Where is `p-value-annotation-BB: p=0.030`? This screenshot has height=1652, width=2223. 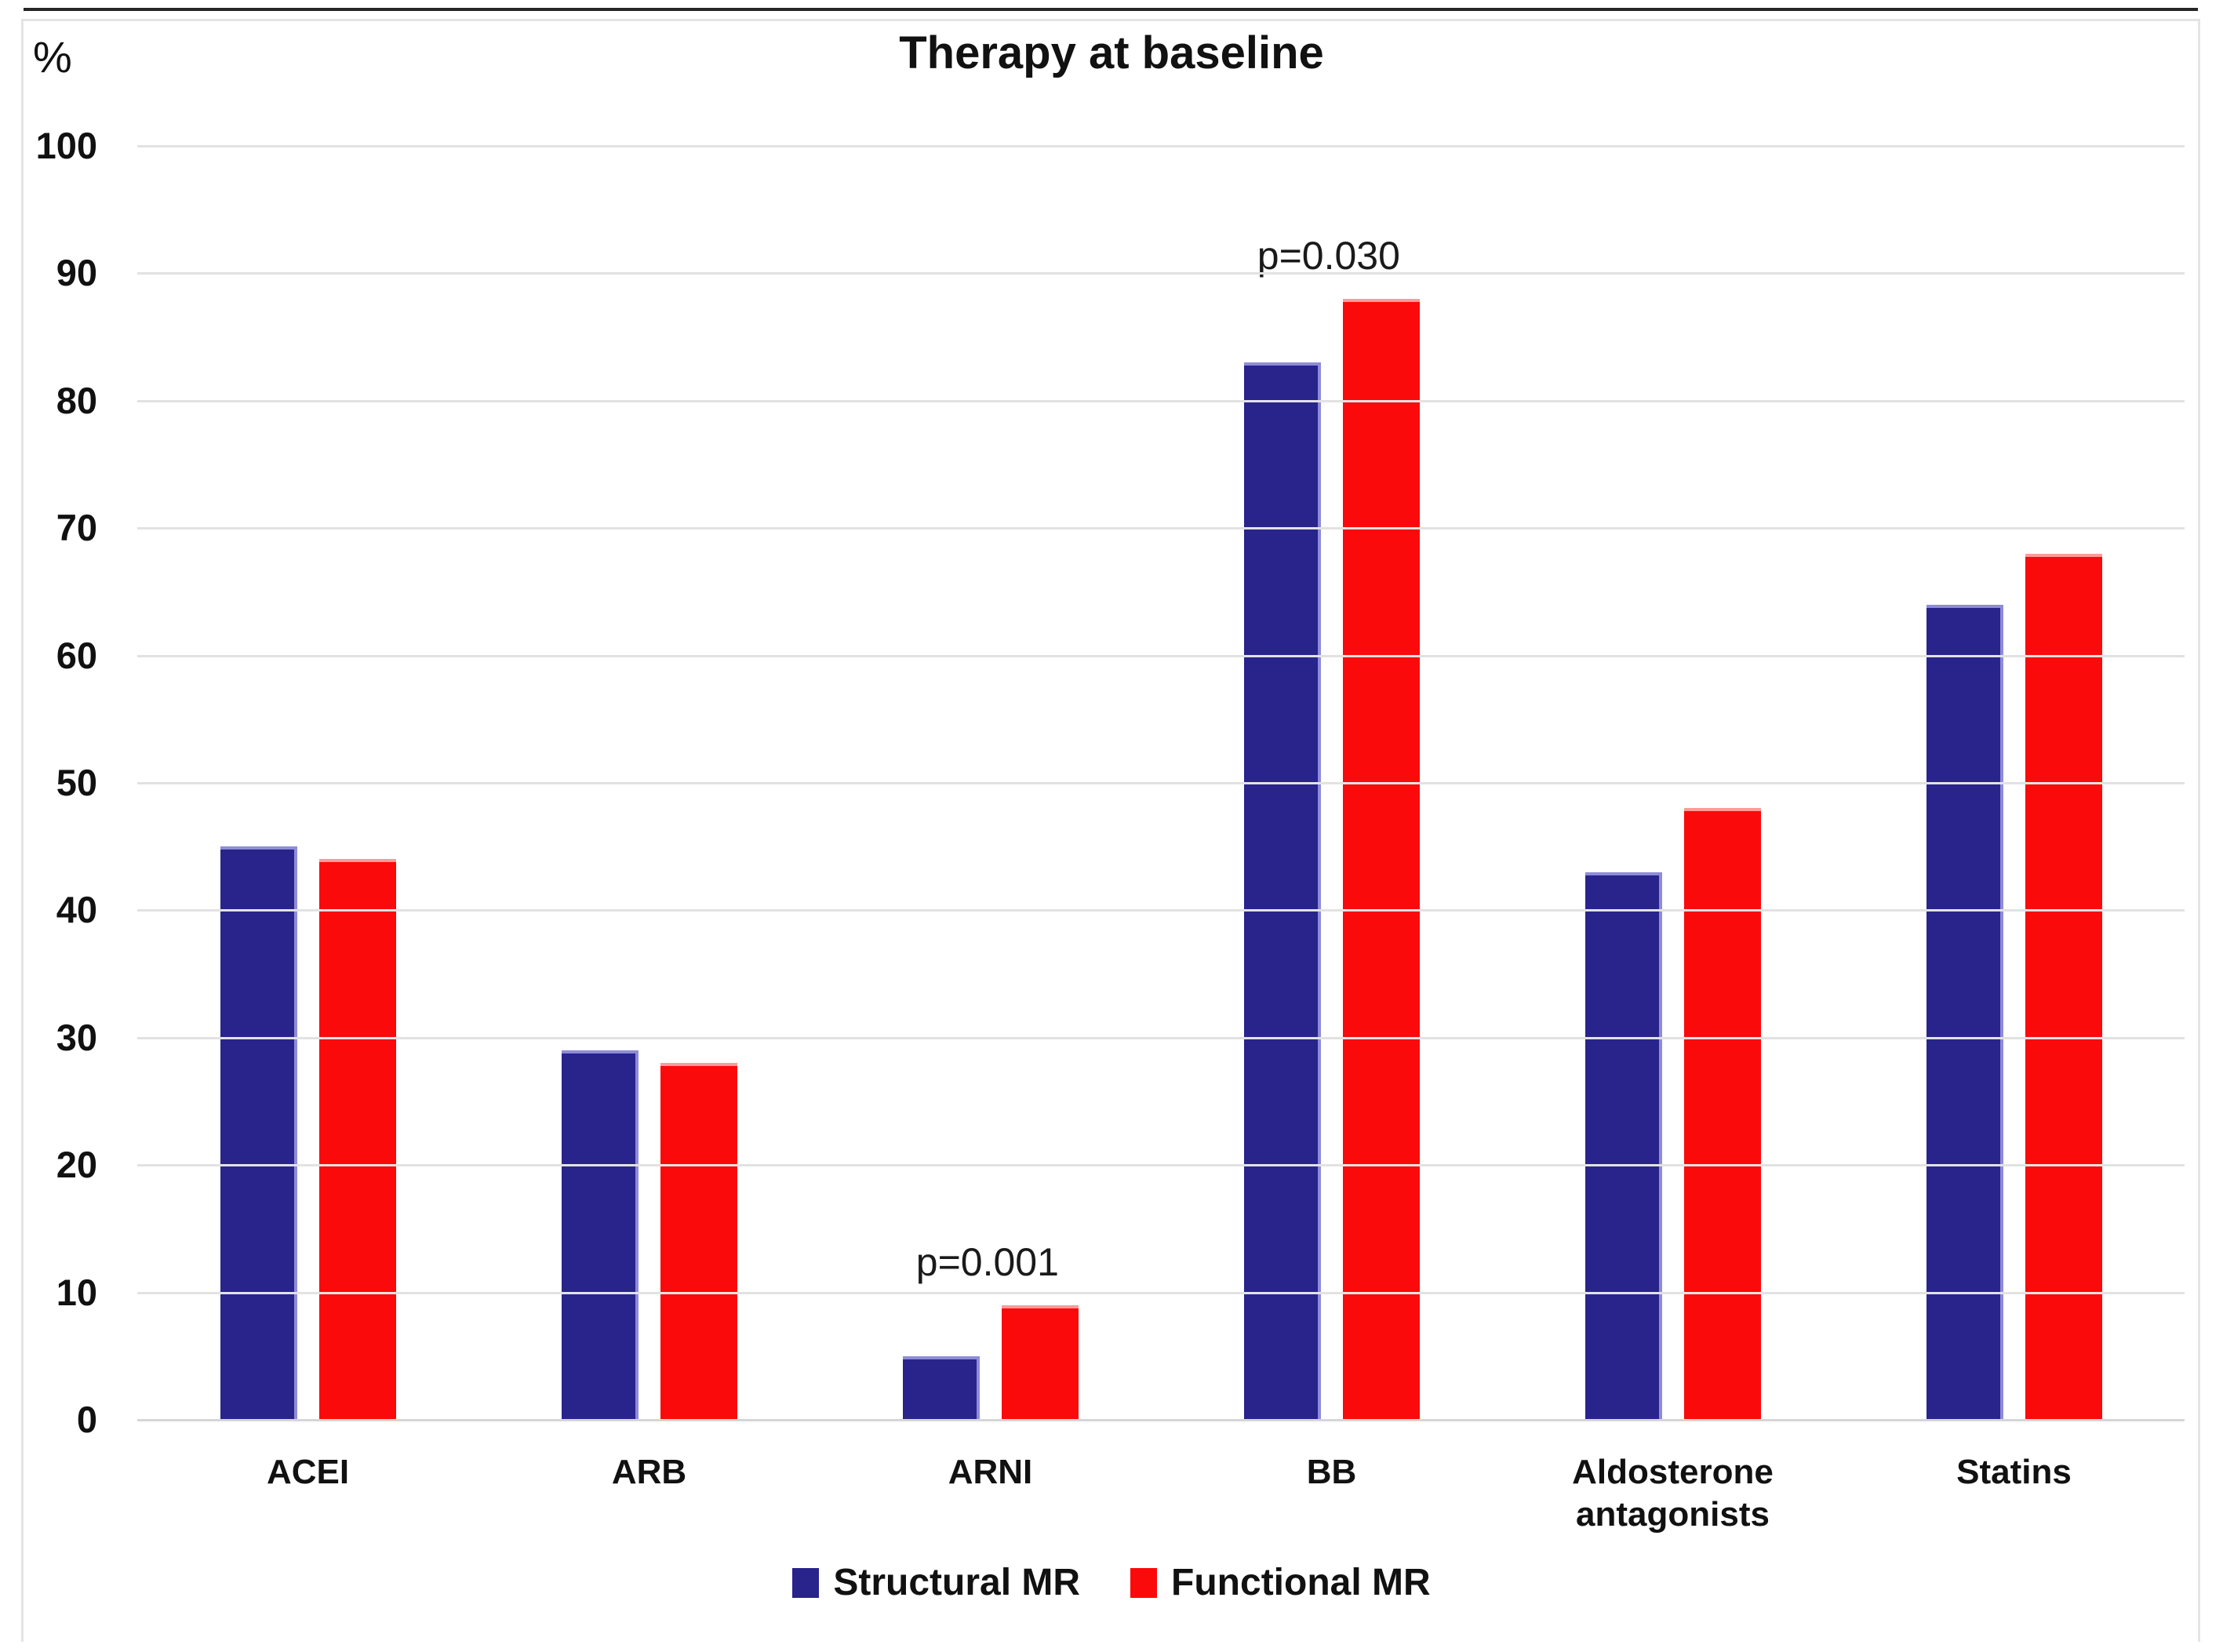 p-value-annotation-BB: p=0.030 is located at coordinates (1328, 256).